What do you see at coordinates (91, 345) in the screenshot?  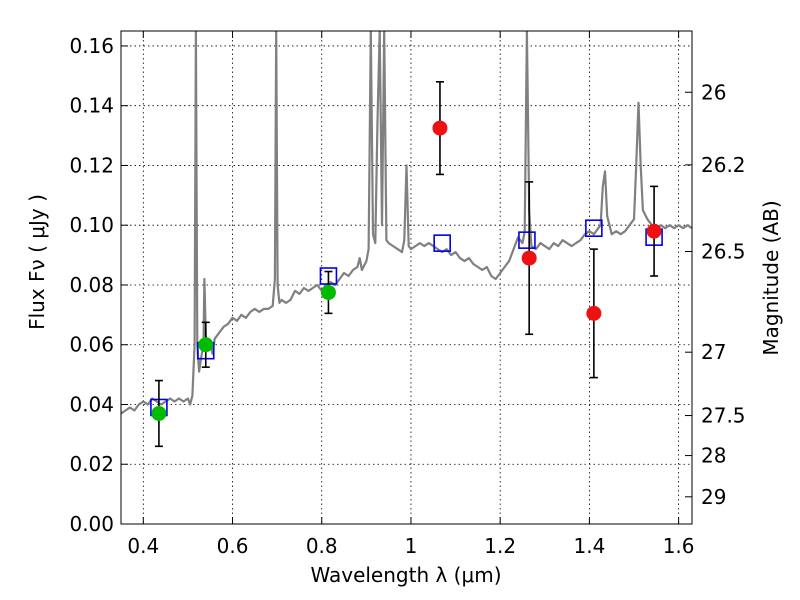 I see `y-tick-label: 0.06` at bounding box center [91, 345].